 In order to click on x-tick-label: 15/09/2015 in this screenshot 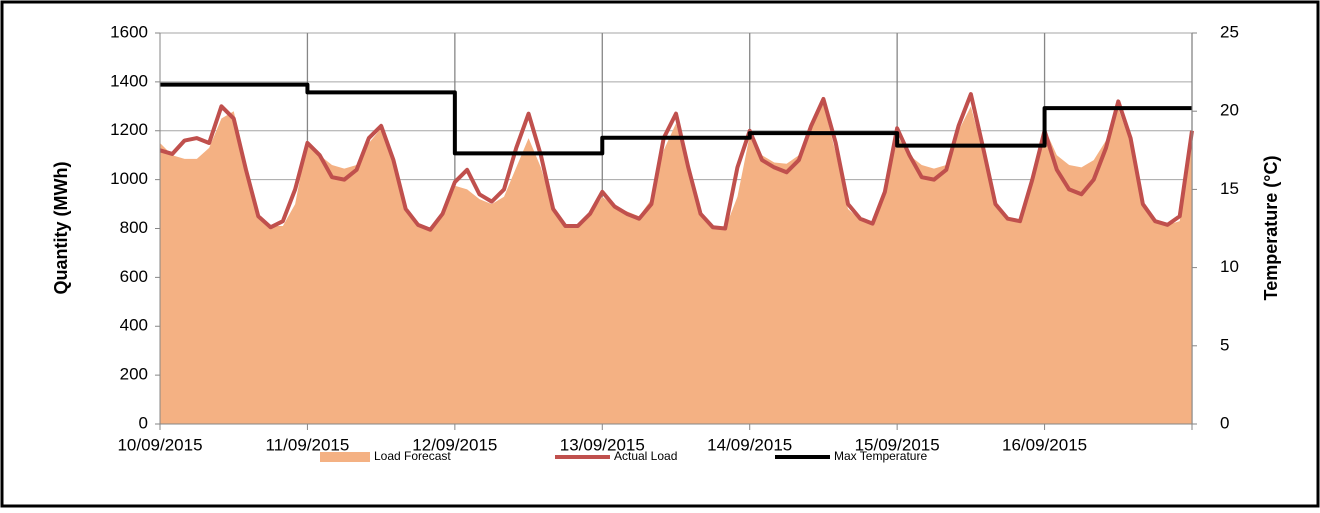, I will do `click(897, 444)`.